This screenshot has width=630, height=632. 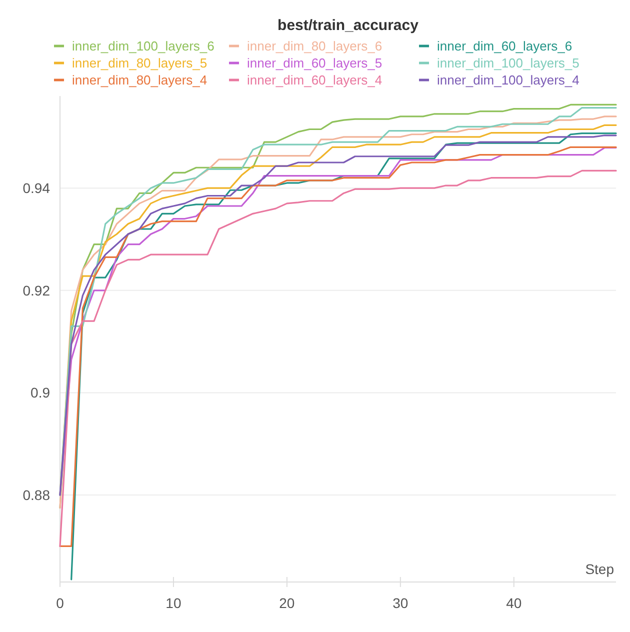 What do you see at coordinates (504, 46) in the screenshot?
I see `legend-label: inner_dim_60_layers_6` at bounding box center [504, 46].